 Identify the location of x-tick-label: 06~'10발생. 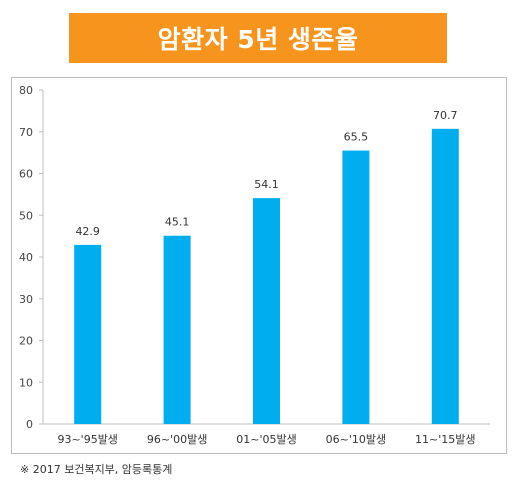
(356, 439).